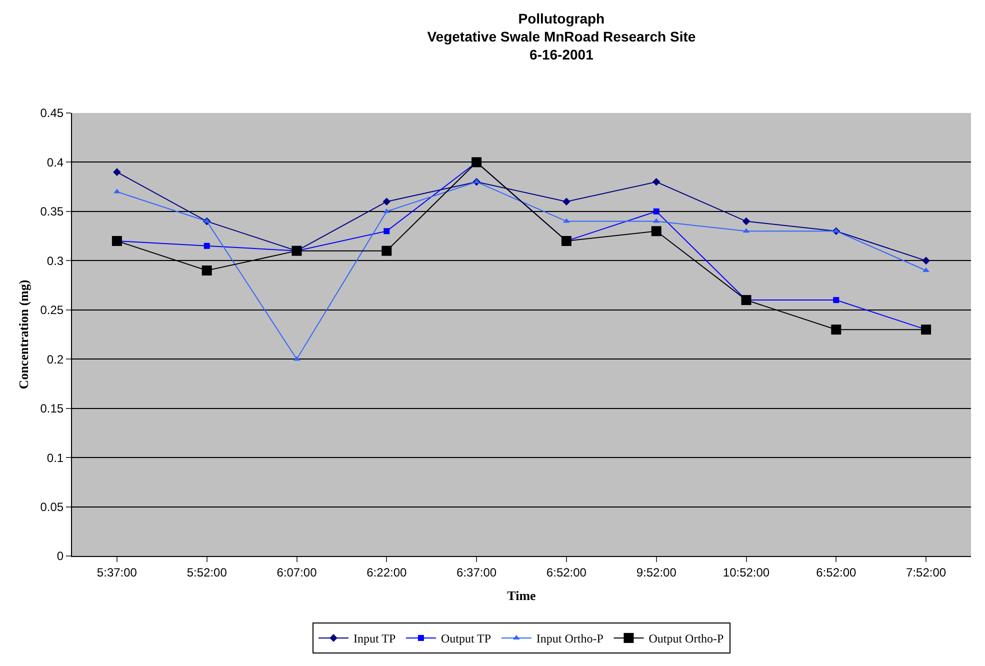 Image resolution: width=985 pixels, height=666 pixels. Describe the element at coordinates (466, 639) in the screenshot. I see `legend-label: Output TP` at that location.